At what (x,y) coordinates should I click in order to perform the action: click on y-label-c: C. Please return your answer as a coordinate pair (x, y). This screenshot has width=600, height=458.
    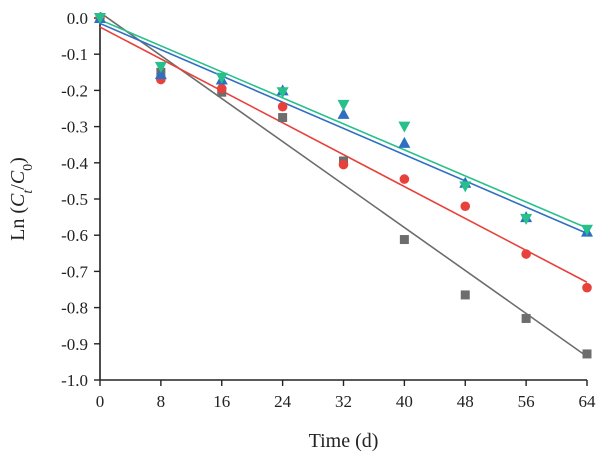
    Looking at the image, I should click on (18, 200).